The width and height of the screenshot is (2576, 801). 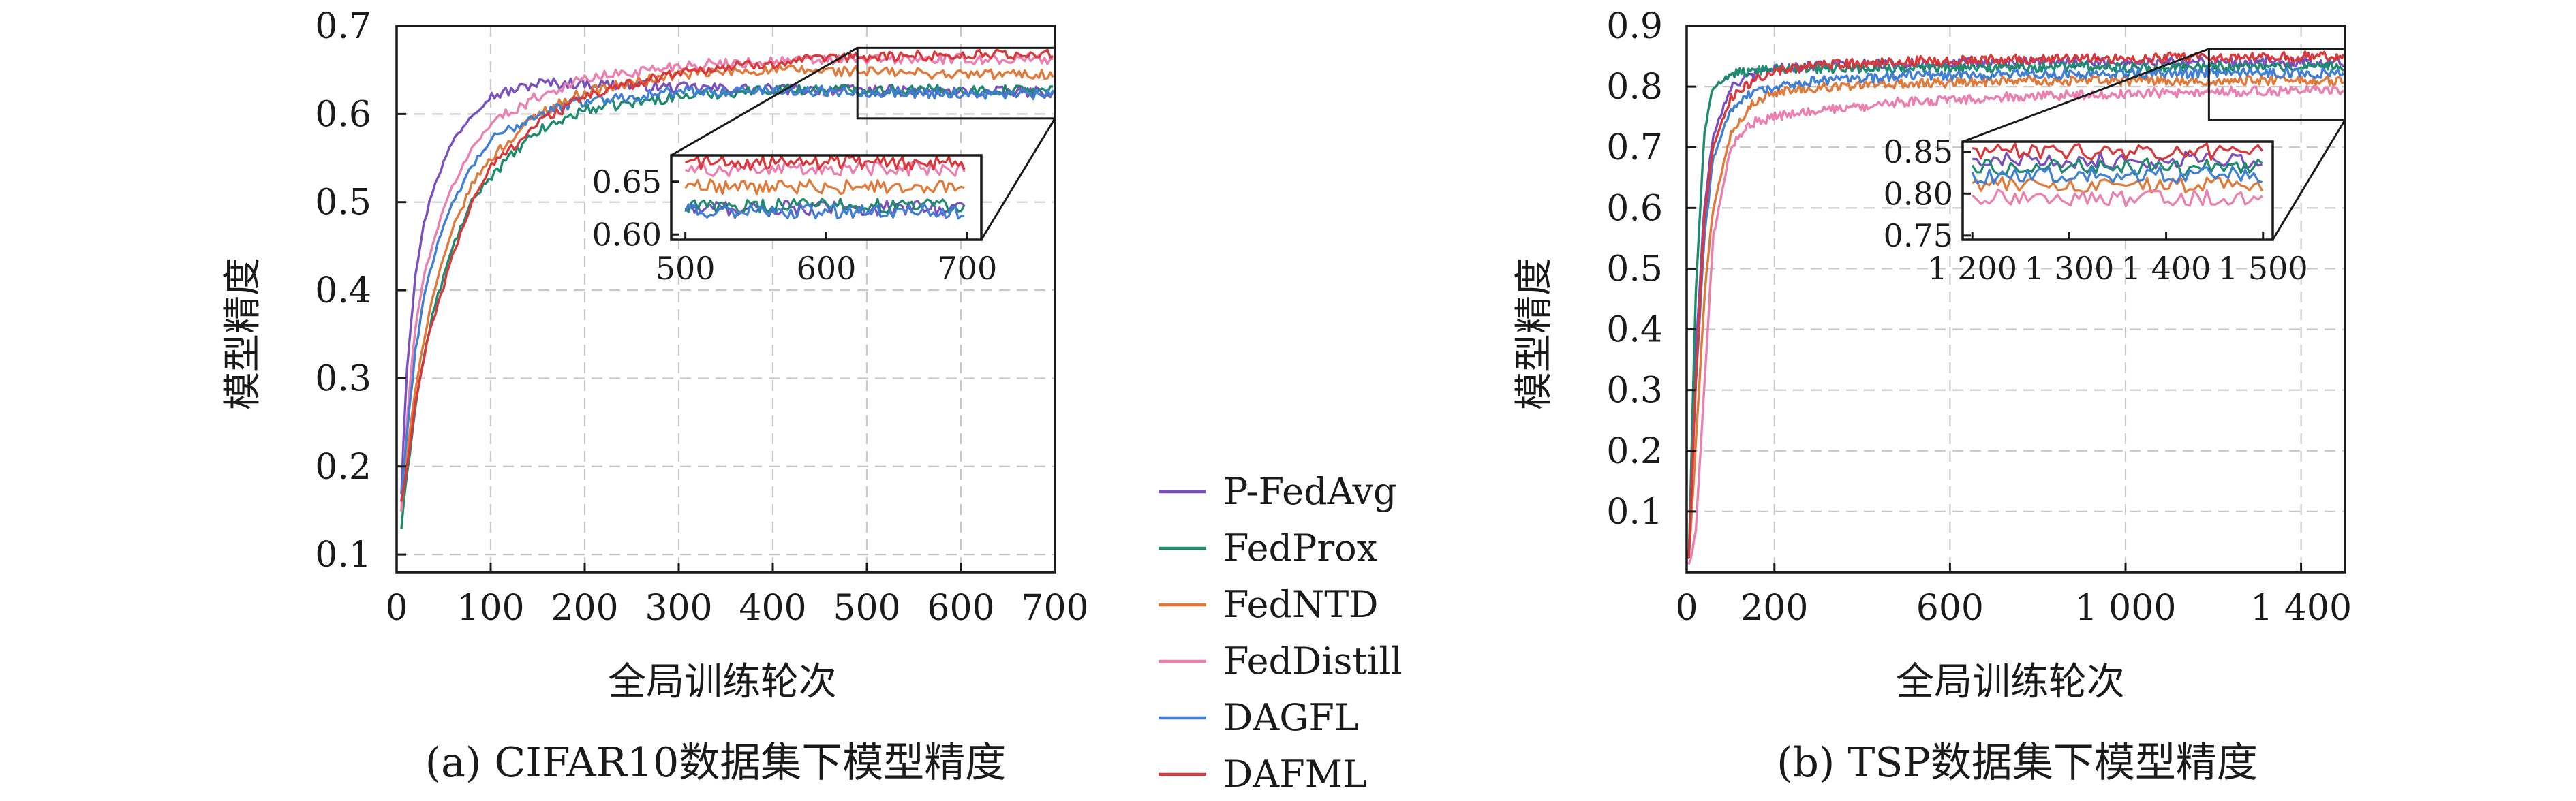 I want to click on inset-y-tick-label: 0.75, so click(x=1918, y=235).